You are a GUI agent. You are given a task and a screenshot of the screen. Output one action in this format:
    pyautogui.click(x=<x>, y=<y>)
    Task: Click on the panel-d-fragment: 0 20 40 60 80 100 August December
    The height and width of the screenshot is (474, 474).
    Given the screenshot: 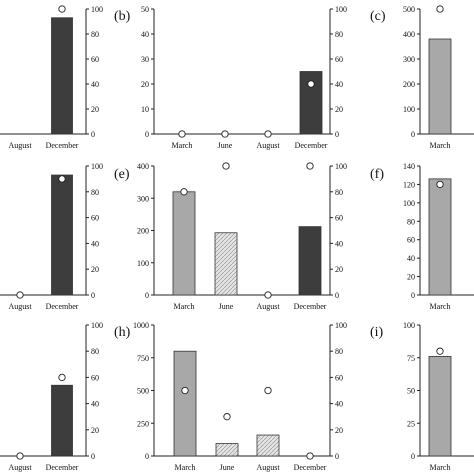 What is the action you would take?
    pyautogui.click(x=51, y=236)
    